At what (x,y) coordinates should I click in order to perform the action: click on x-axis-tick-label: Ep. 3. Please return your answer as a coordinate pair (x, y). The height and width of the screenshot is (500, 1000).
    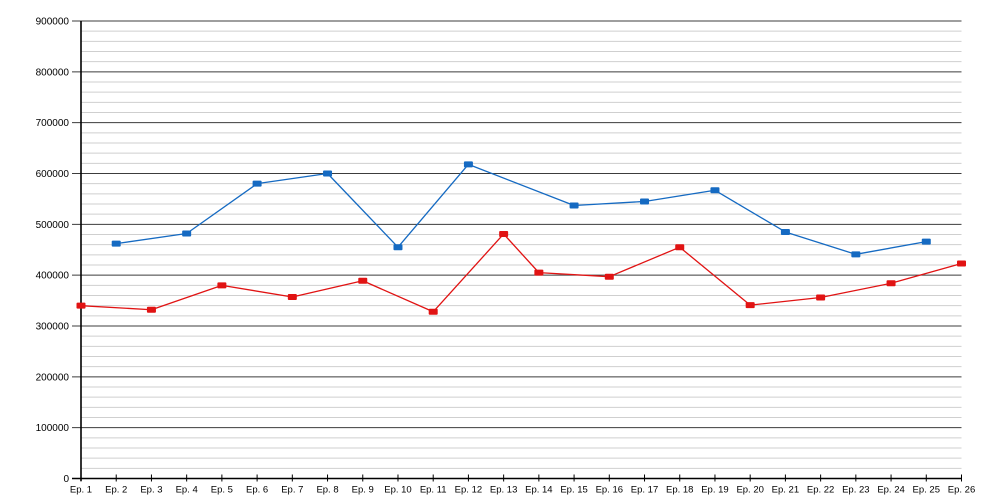
    Looking at the image, I should click on (151, 490).